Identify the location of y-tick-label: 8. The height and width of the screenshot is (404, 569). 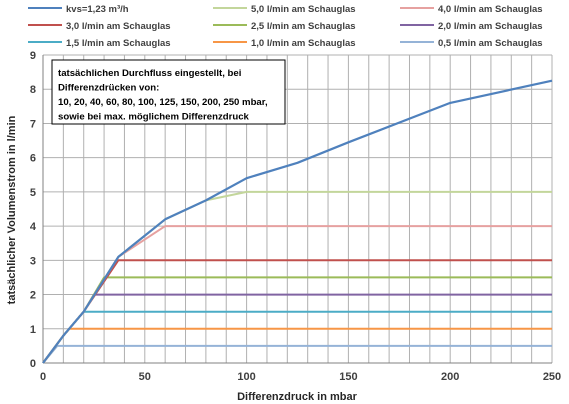
(33, 90).